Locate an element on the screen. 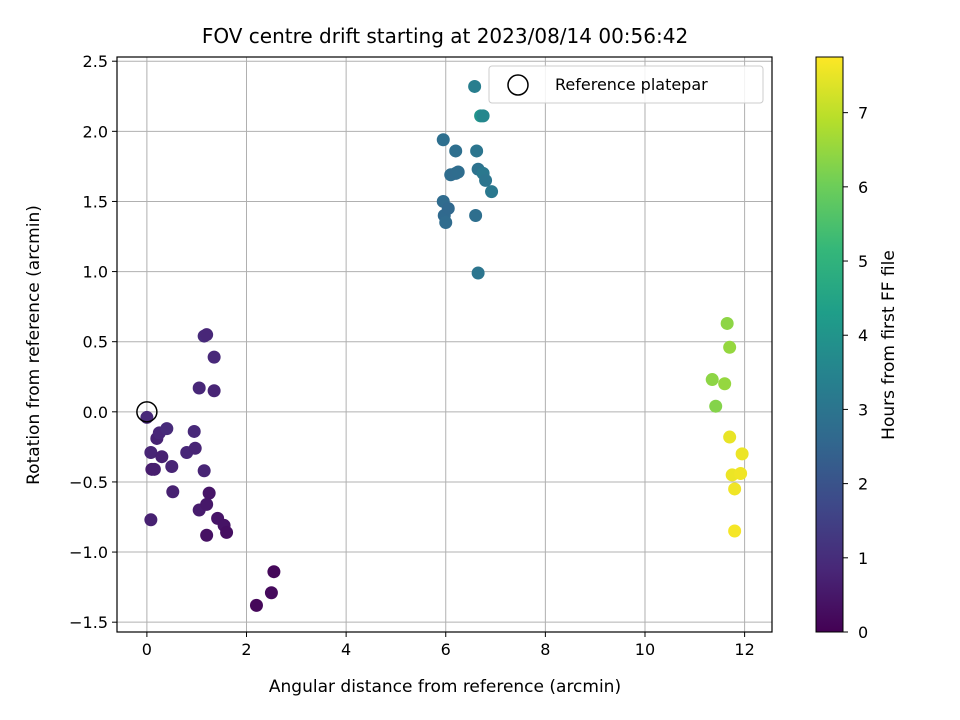 The image size is (960, 720). legend-marker is located at coordinates (518, 85).